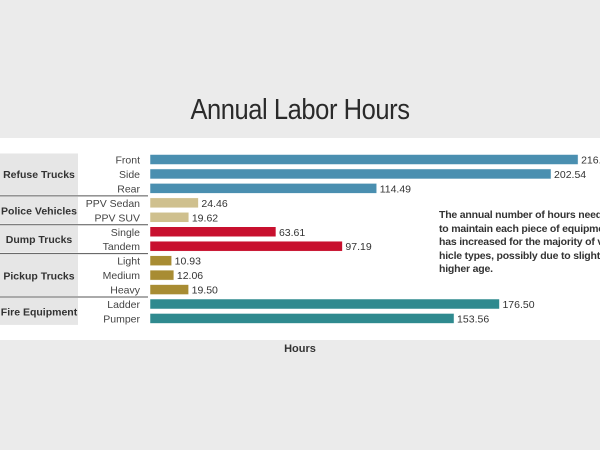 This screenshot has height=450, width=600. I want to click on data-label: 19.62, so click(205, 218).